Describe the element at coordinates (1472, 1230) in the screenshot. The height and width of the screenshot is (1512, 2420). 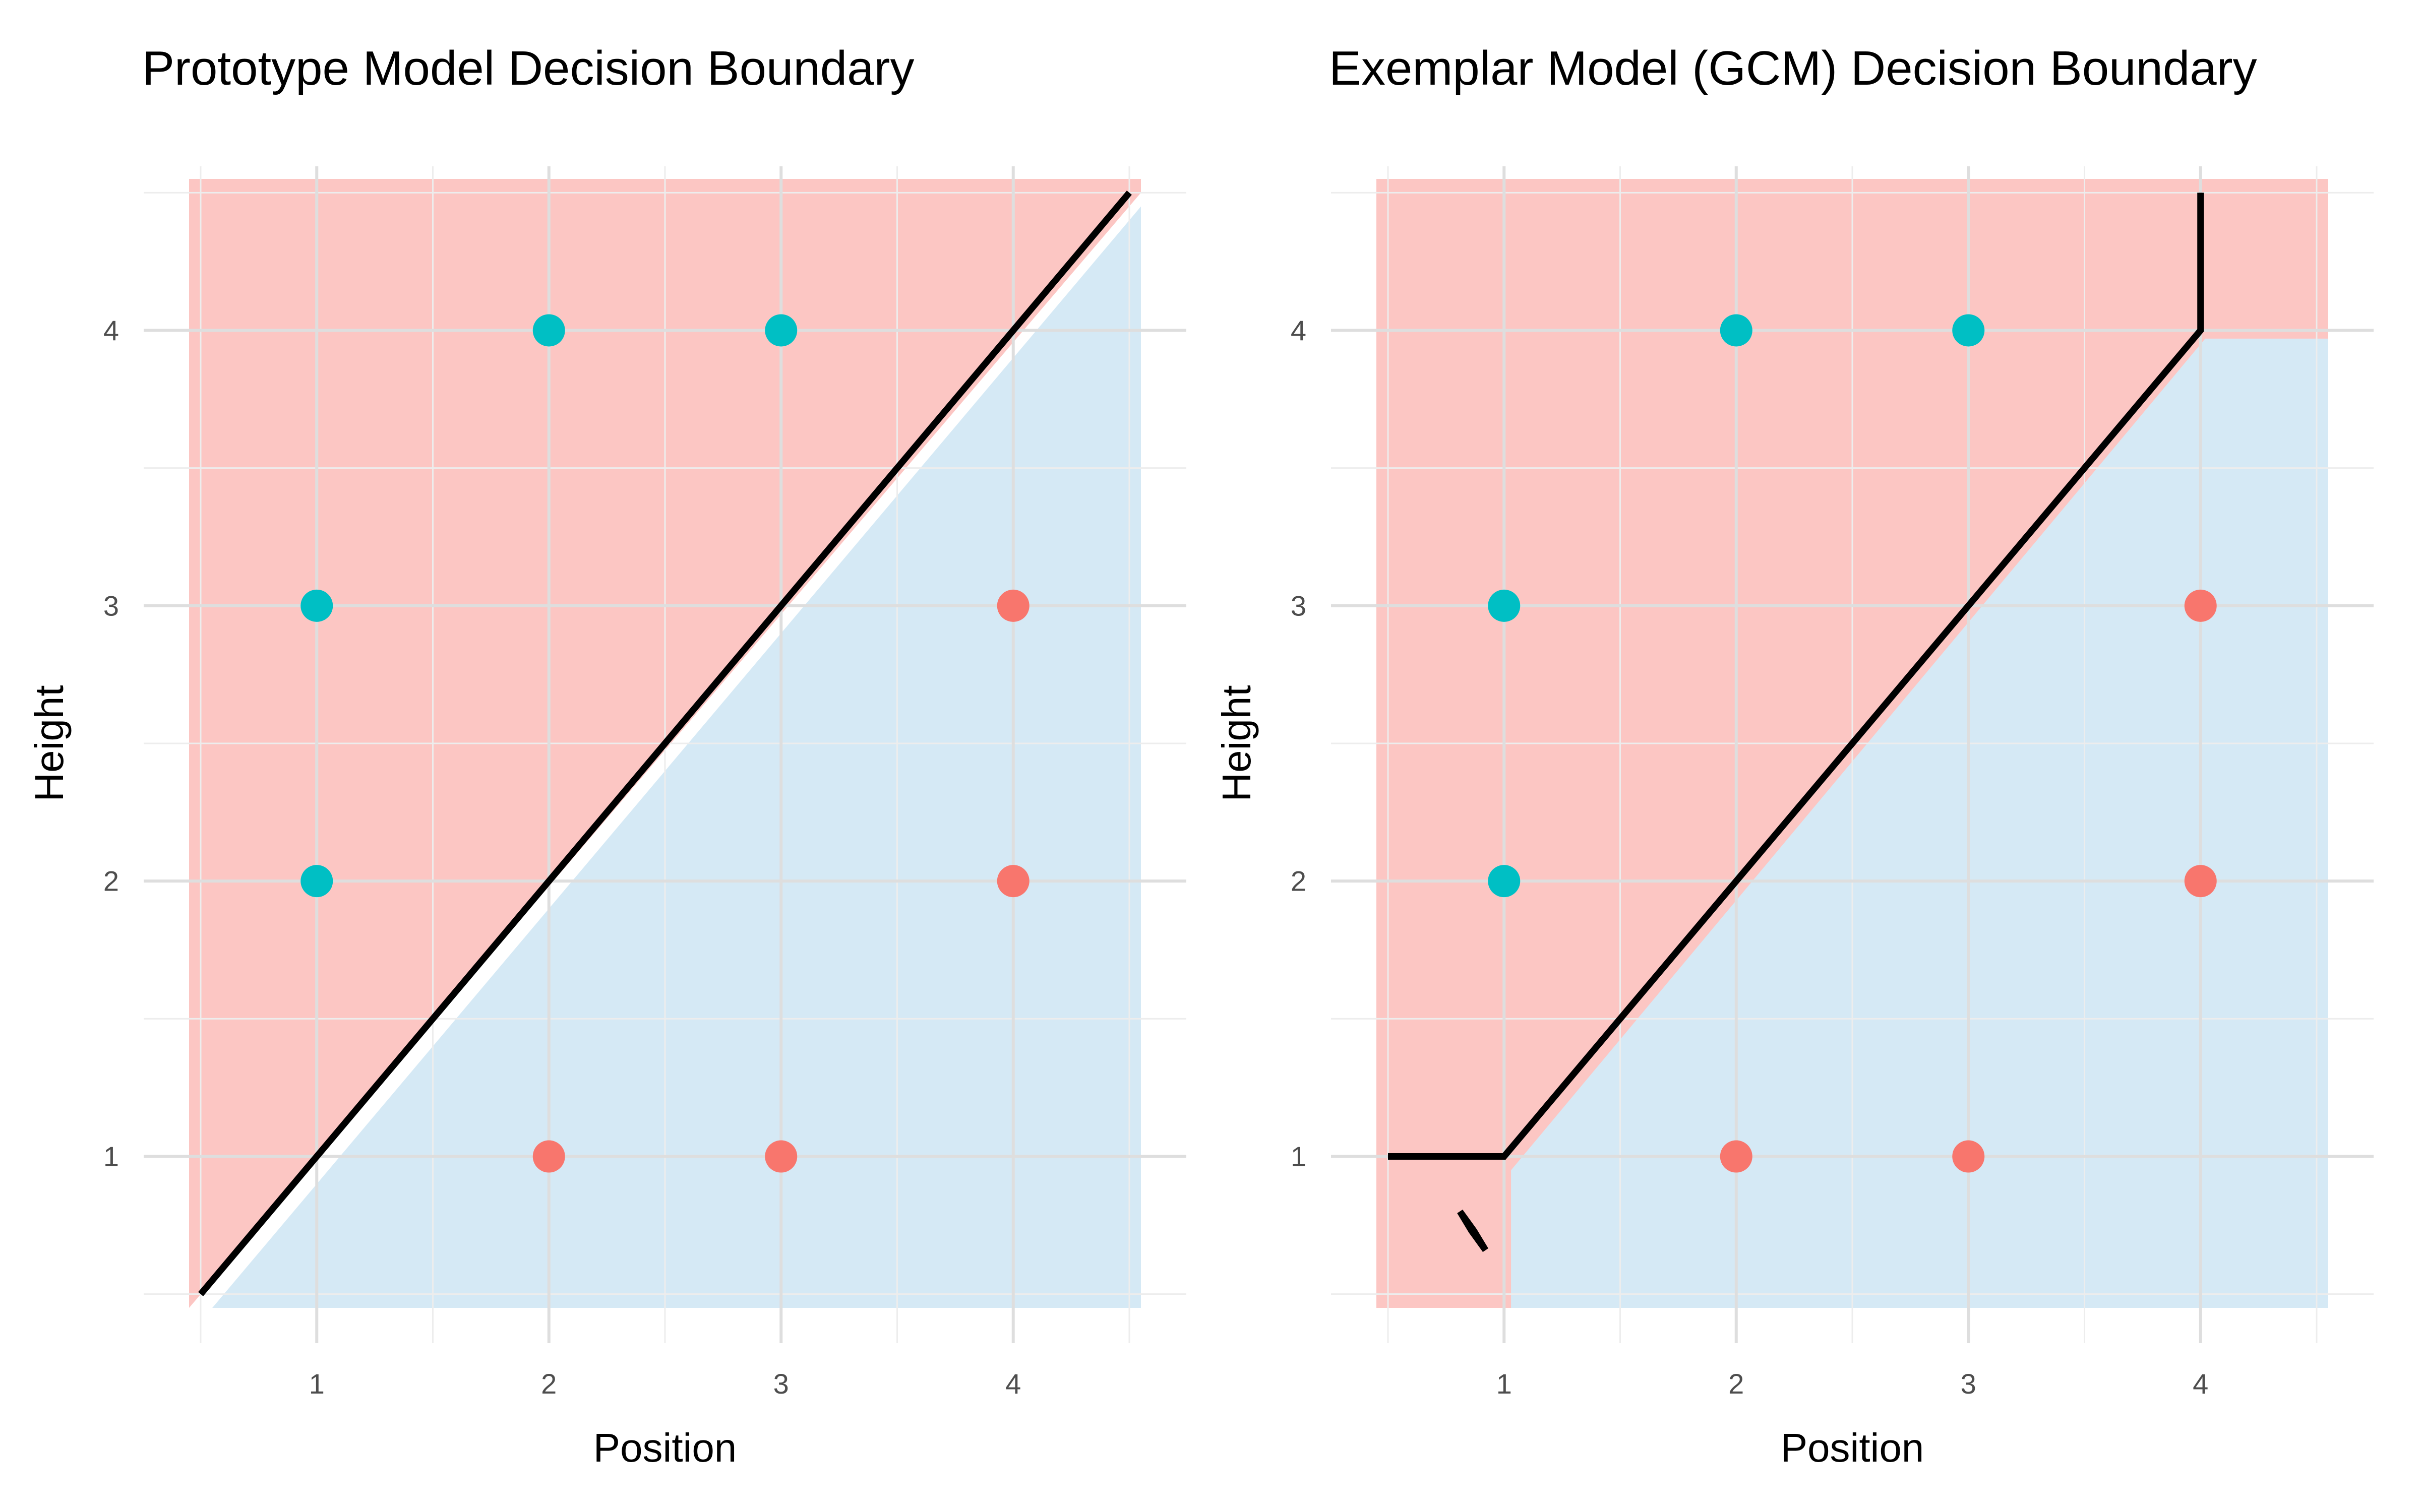
I see `diamond-marker` at that location.